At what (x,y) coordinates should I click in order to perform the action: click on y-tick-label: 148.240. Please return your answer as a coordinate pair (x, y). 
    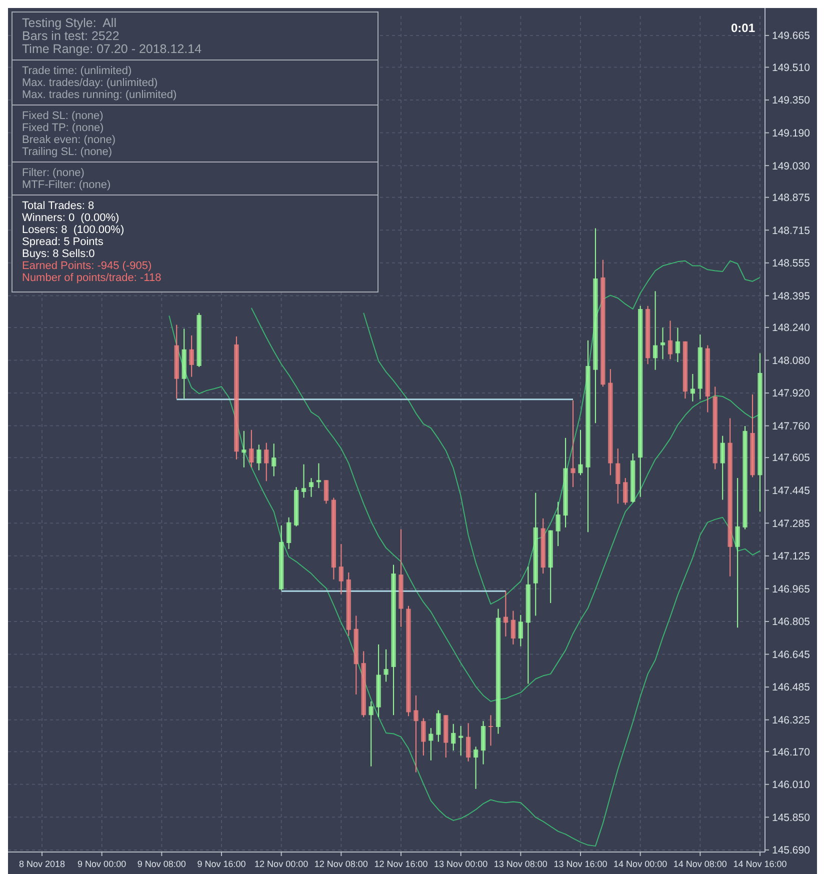
    Looking at the image, I should click on (791, 328).